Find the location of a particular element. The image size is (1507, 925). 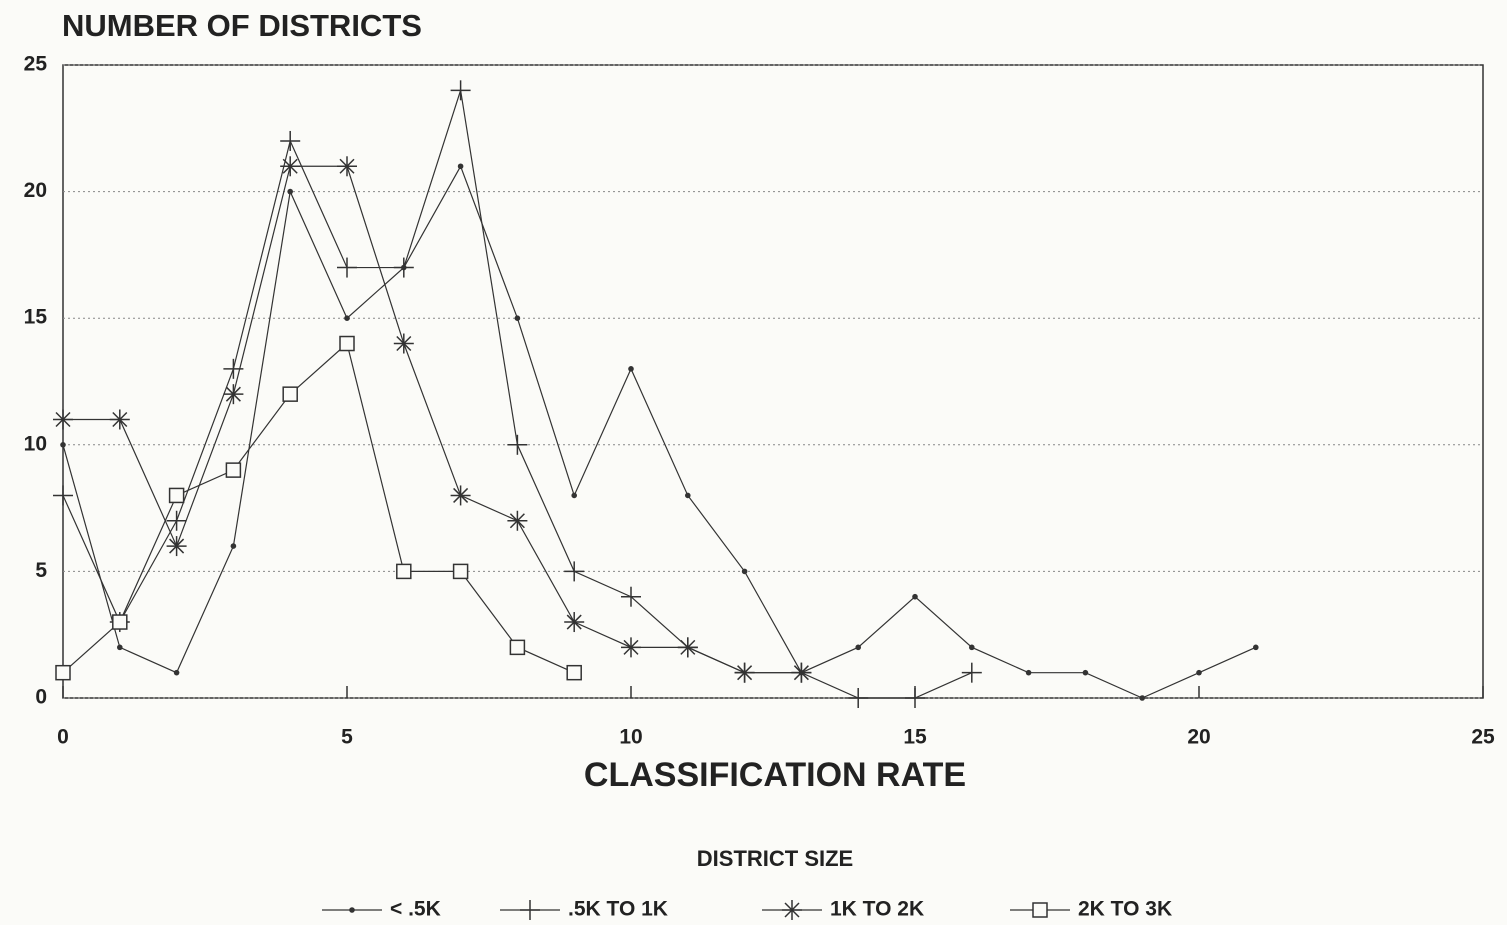

y-tick-label: 15 is located at coordinates (36, 317).